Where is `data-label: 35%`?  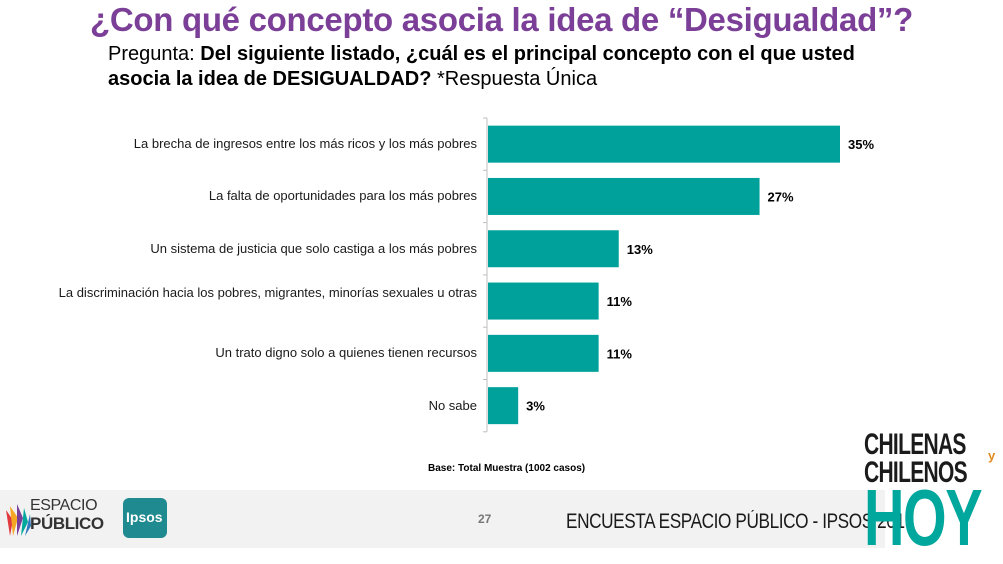 data-label: 35% is located at coordinates (861, 144).